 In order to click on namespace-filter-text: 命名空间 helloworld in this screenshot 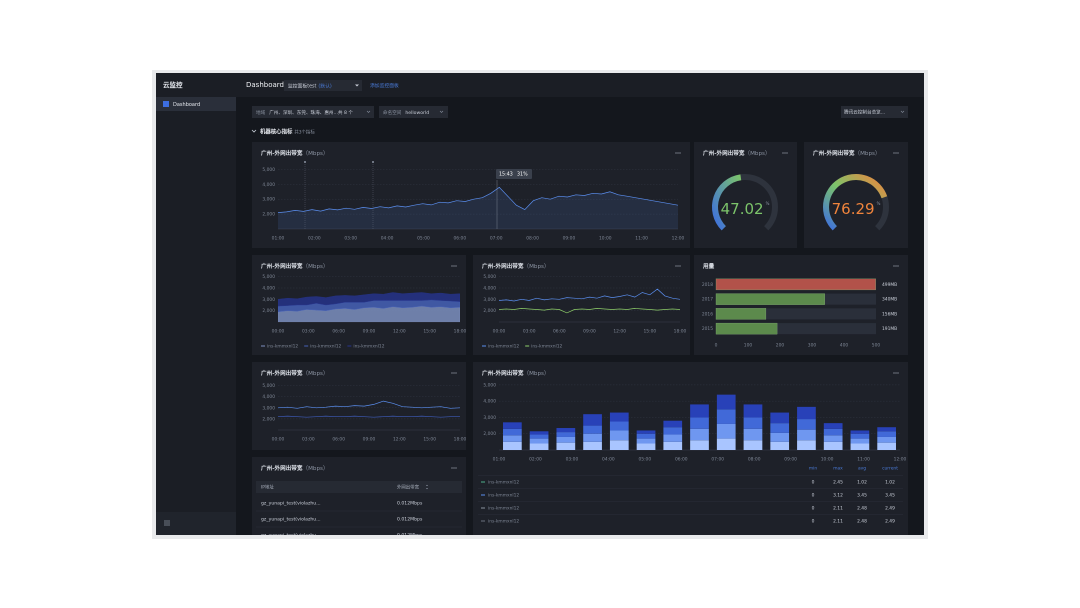, I will do `click(406, 112)`.